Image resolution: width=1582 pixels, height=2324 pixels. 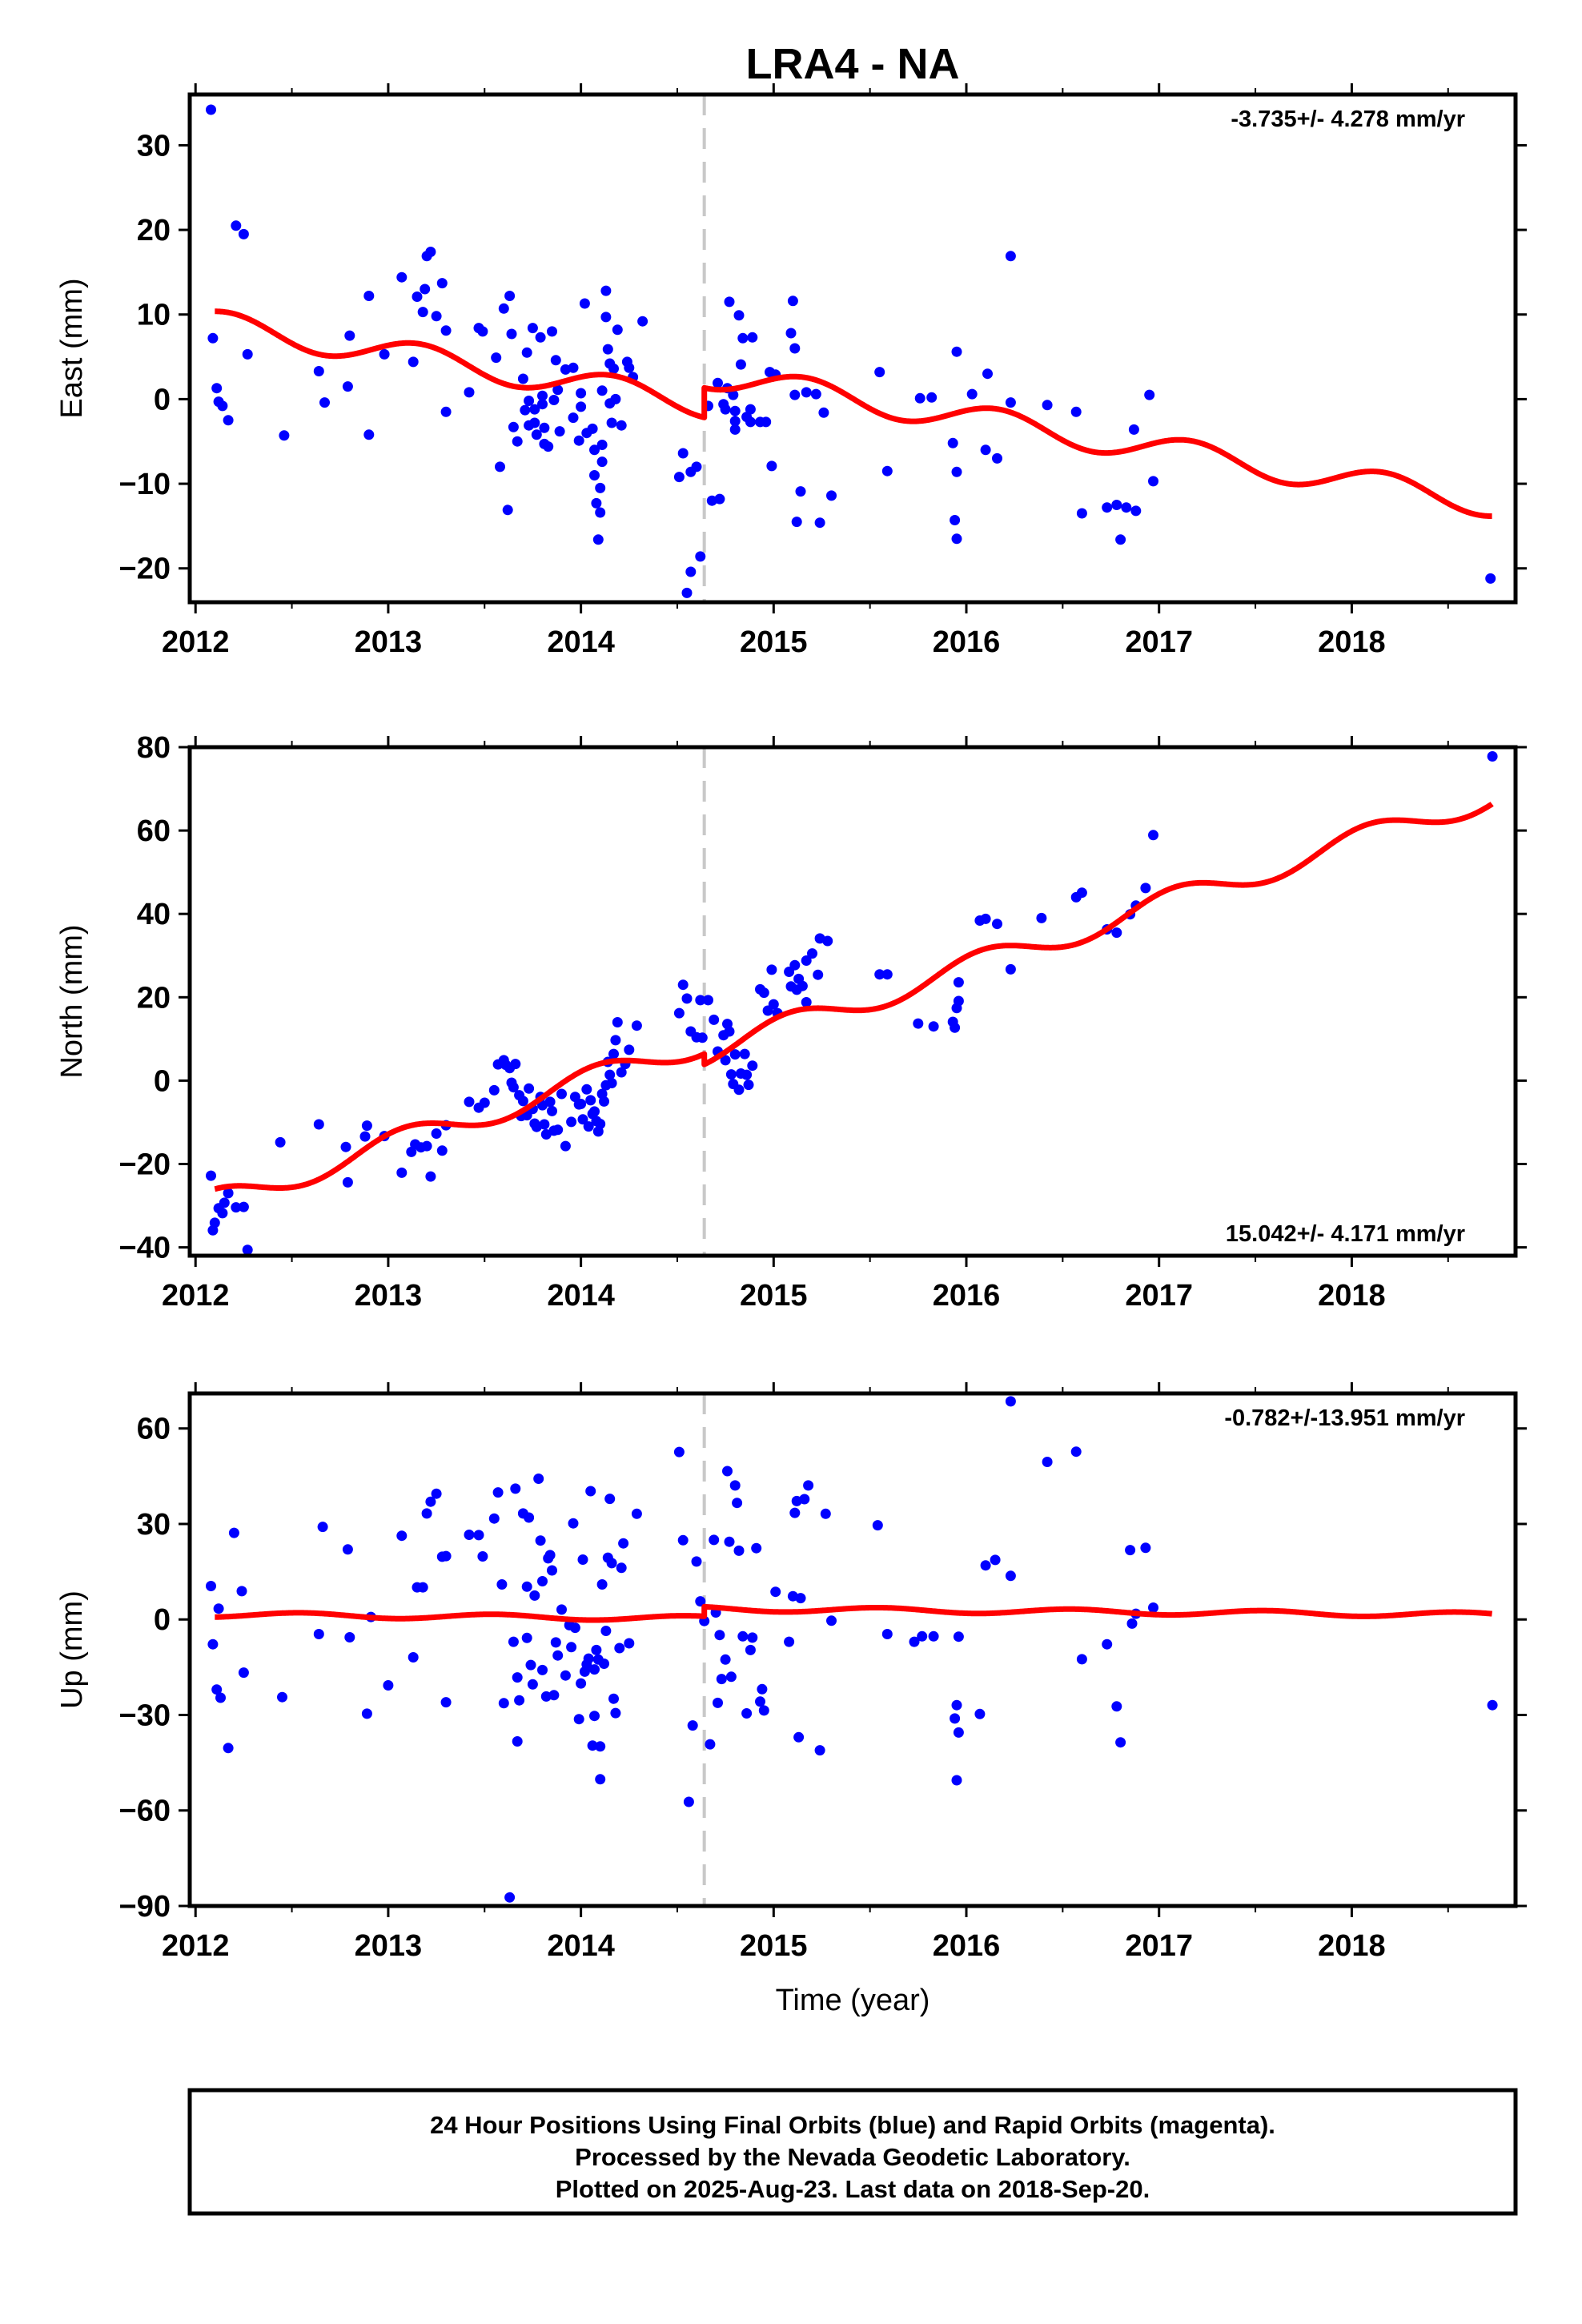 I want to click on y-tick-label-east-3: 10, so click(x=154, y=315).